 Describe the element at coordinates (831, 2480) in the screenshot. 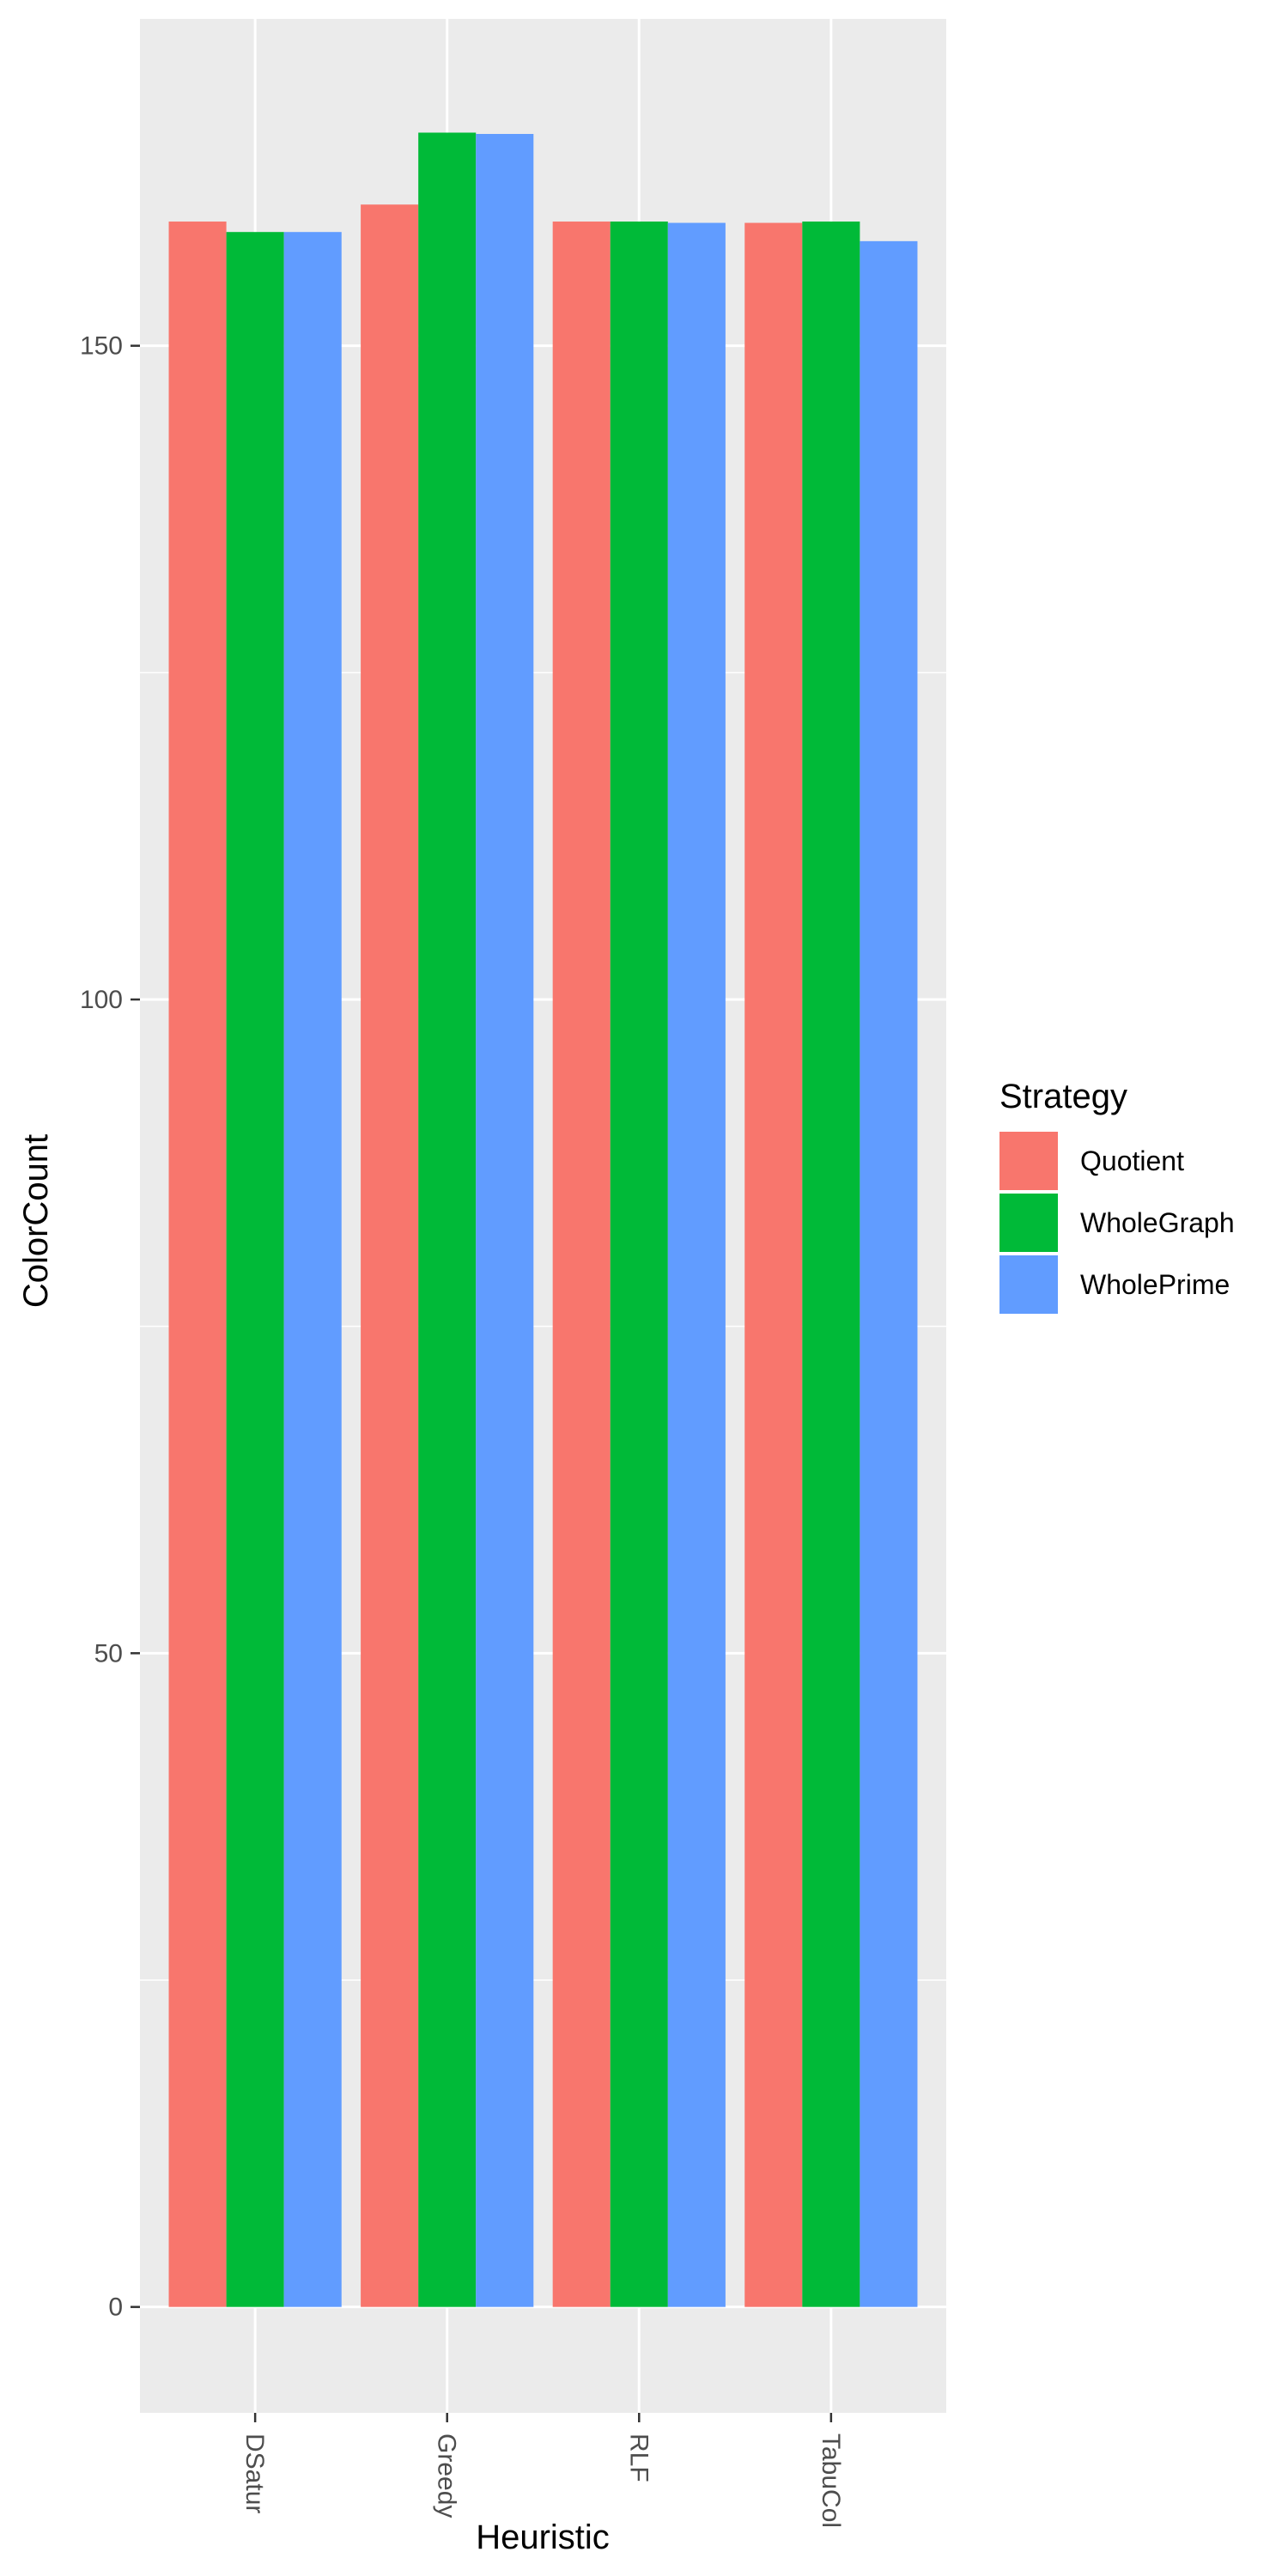

I see `x-tick-label-tabucol: TabuCol` at that location.